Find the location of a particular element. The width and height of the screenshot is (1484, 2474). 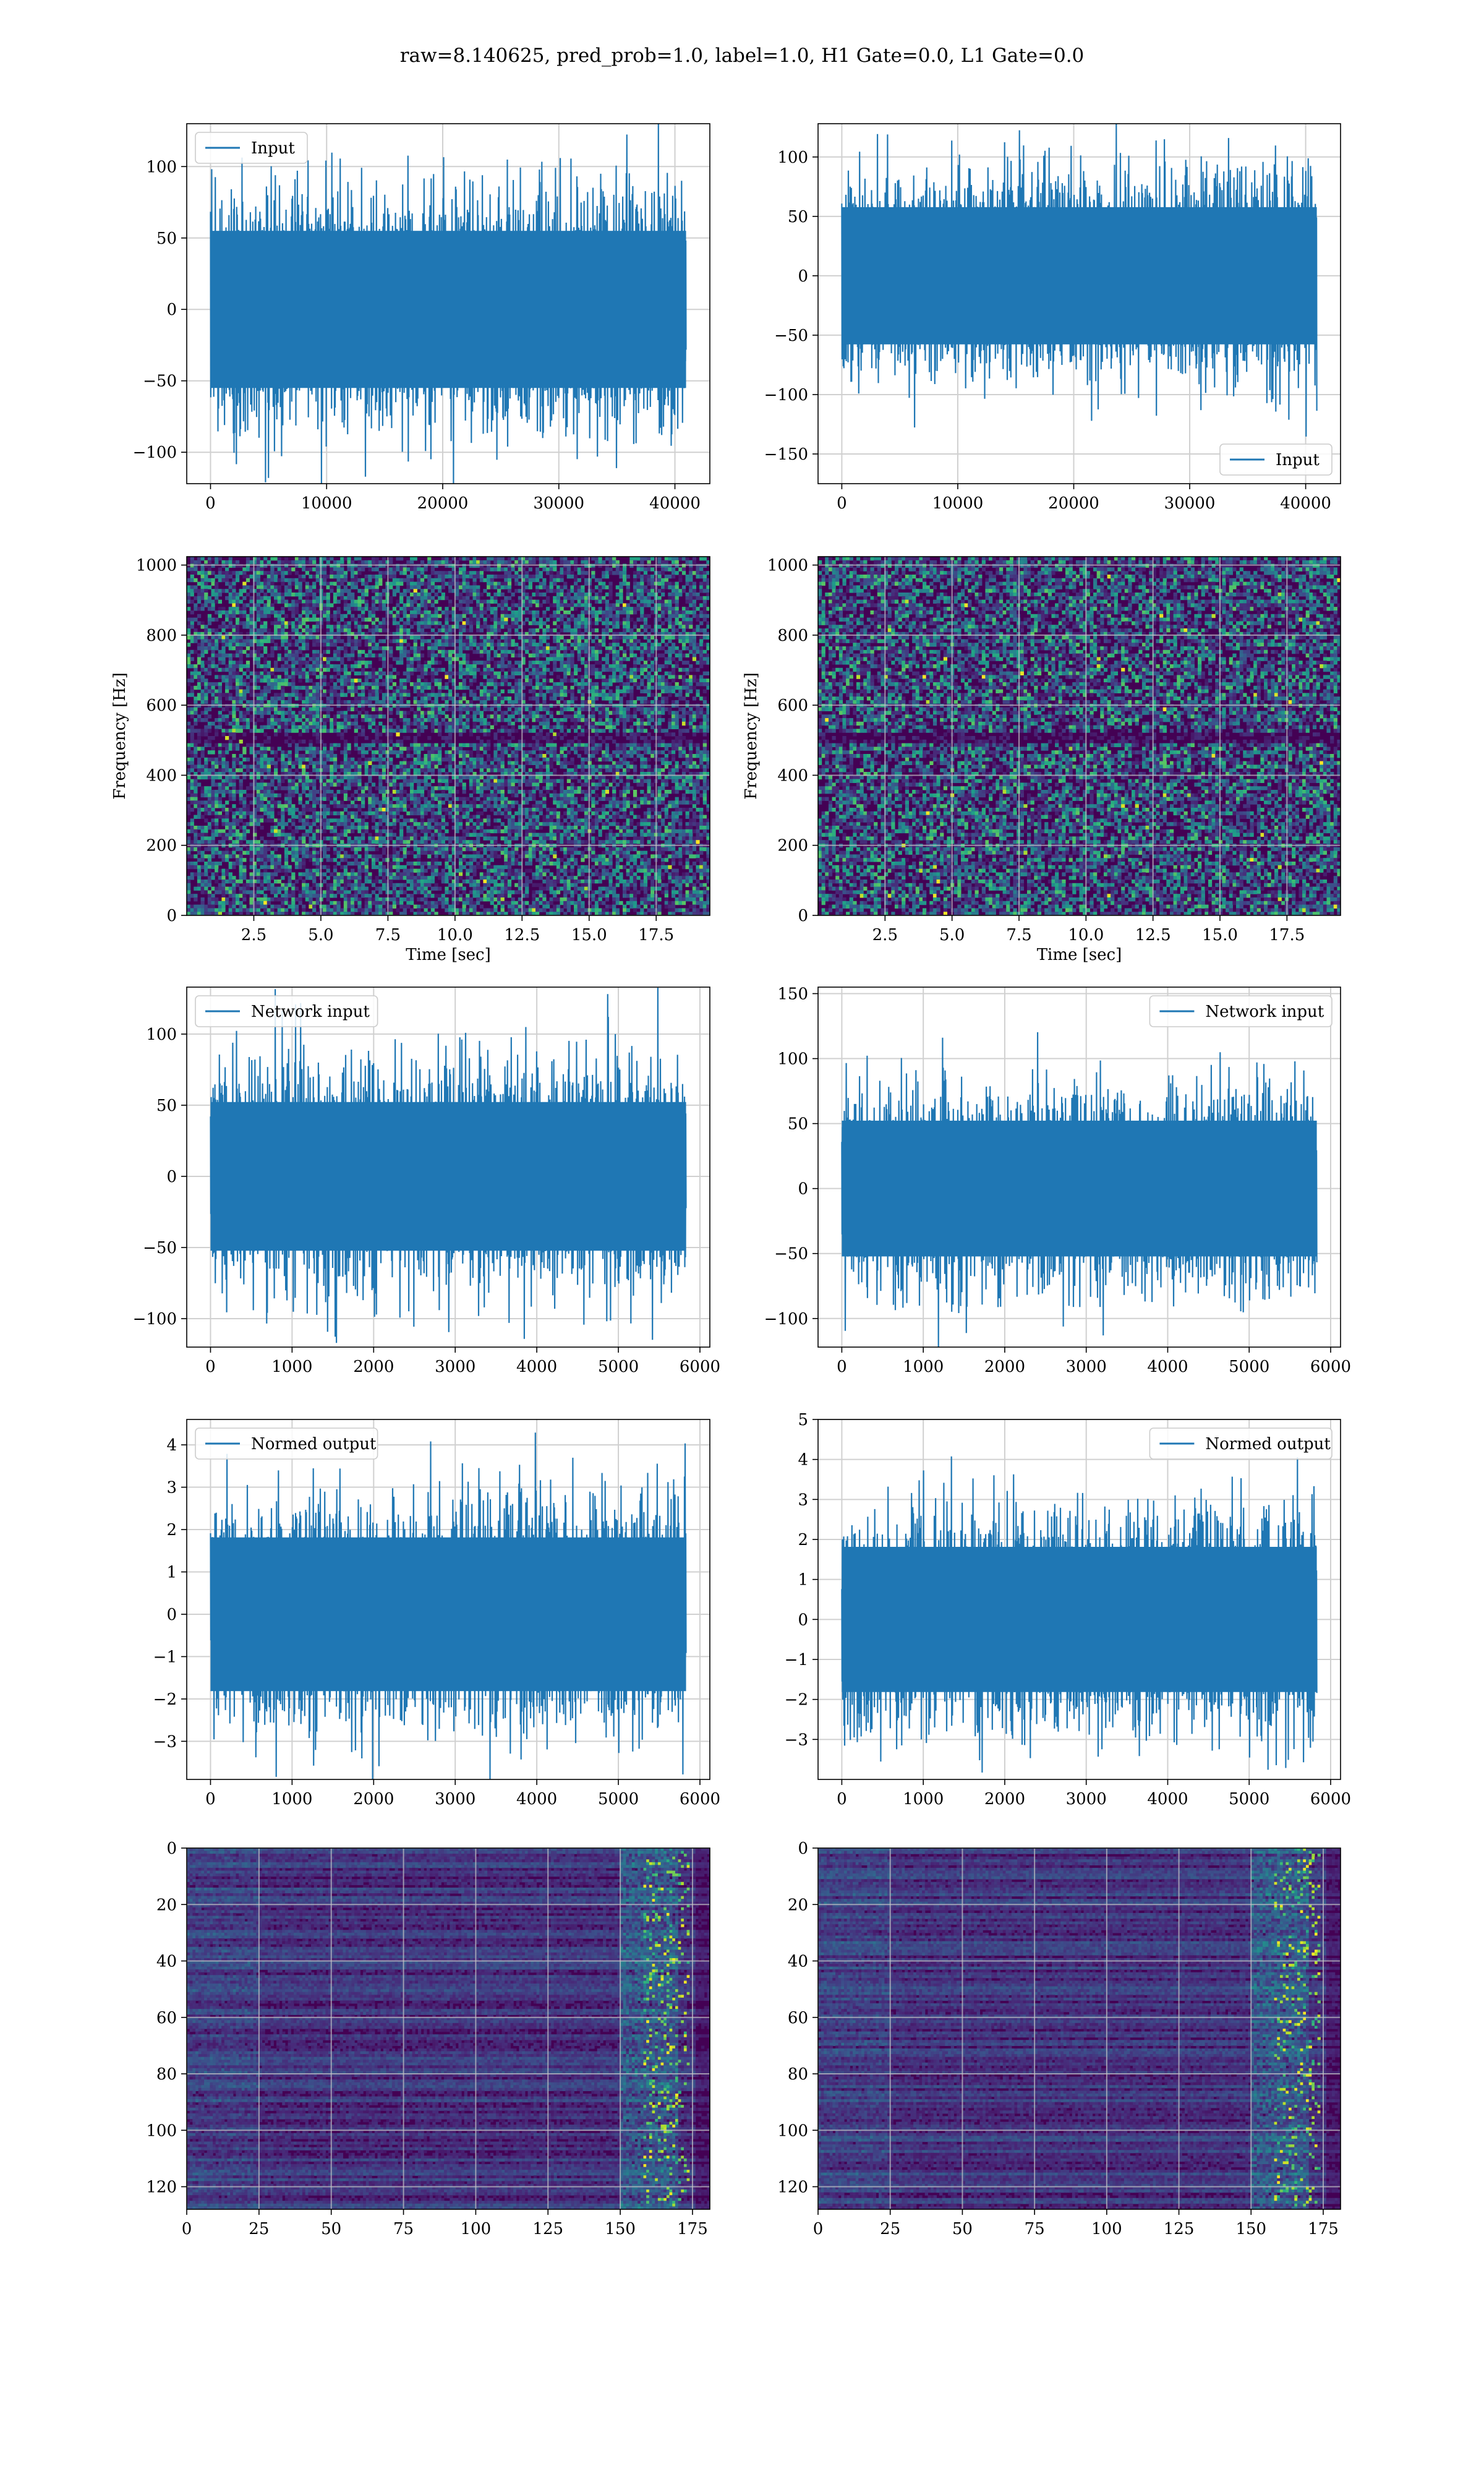

y-tick-label: 80 is located at coordinates (798, 2074).